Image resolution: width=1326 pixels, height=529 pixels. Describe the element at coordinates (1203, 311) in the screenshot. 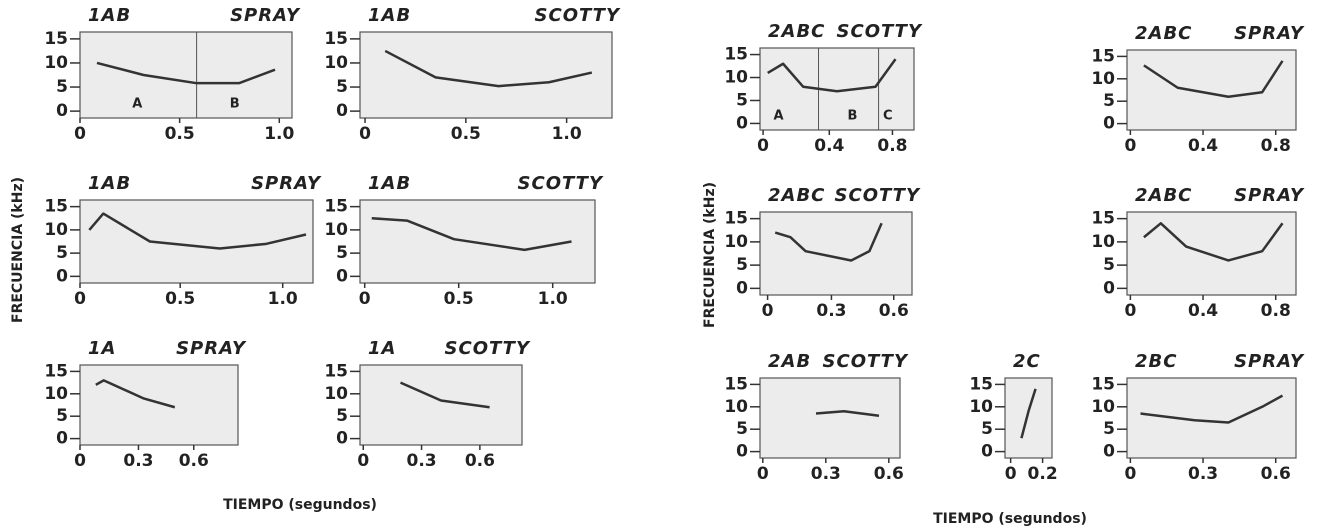

I see `x-tick-label: 0.4` at that location.